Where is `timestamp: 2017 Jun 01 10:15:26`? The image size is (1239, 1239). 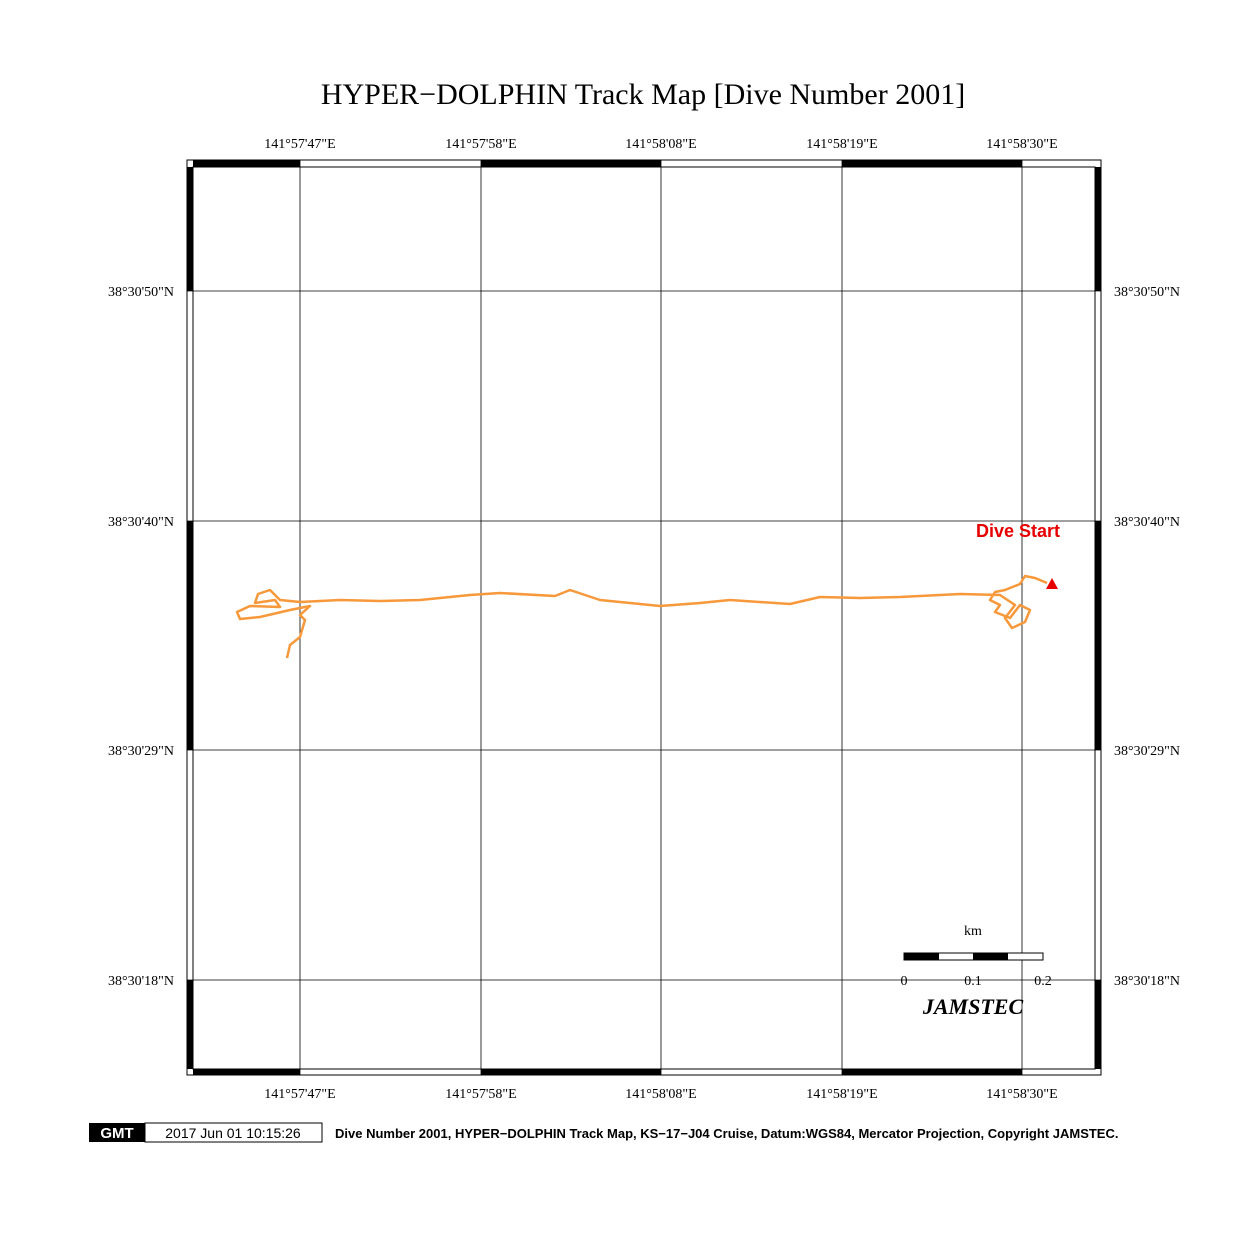 timestamp: 2017 Jun 01 10:15:26 is located at coordinates (233, 1133).